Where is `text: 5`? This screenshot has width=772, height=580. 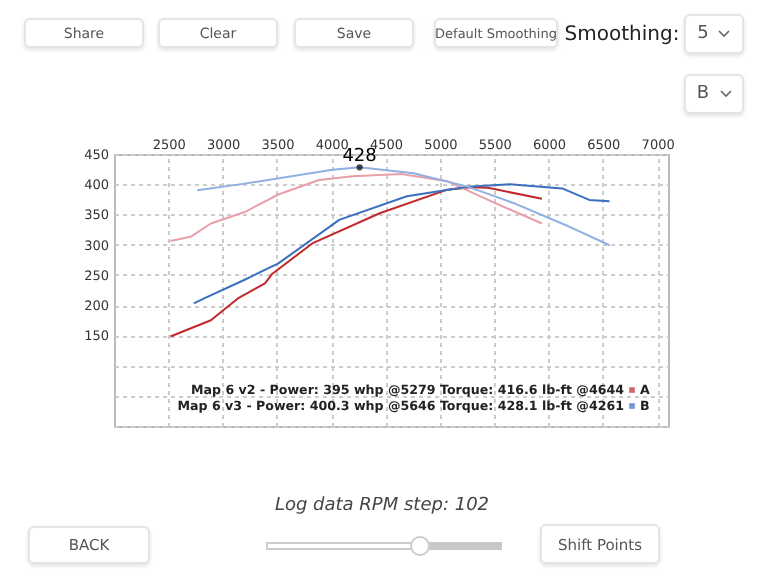 text: 5 is located at coordinates (703, 34).